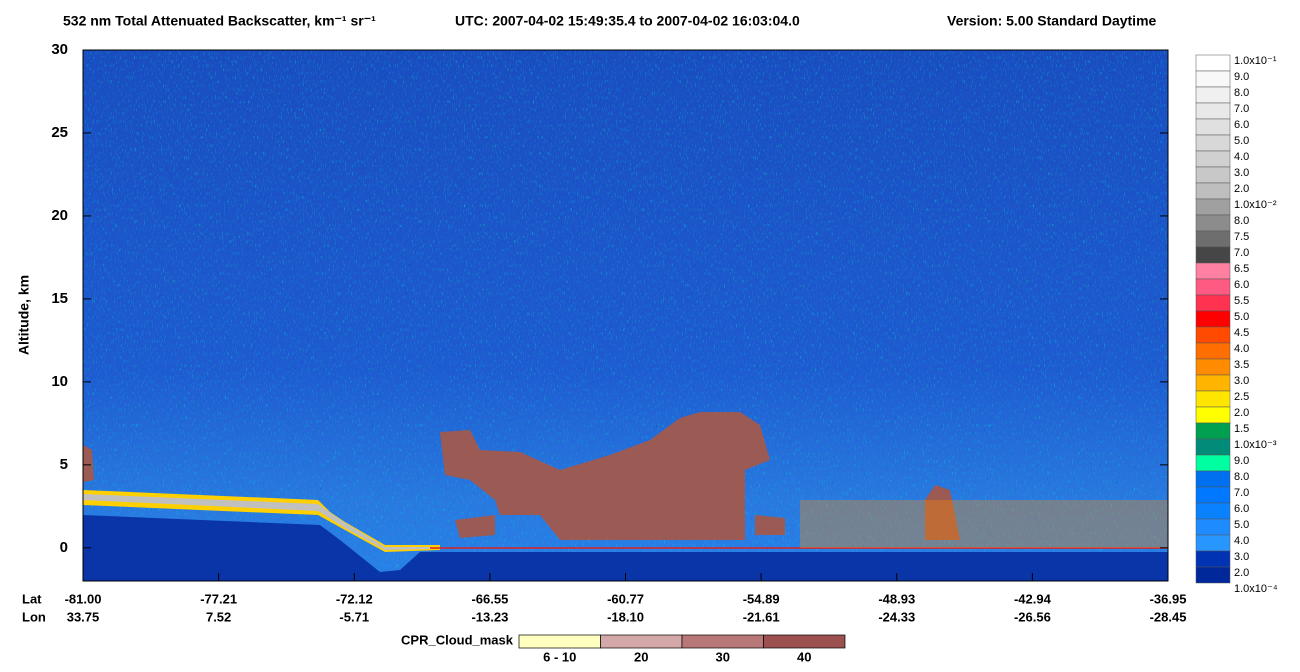 The image size is (1300, 672). I want to click on x-tick-label: -72.12, so click(354, 598).